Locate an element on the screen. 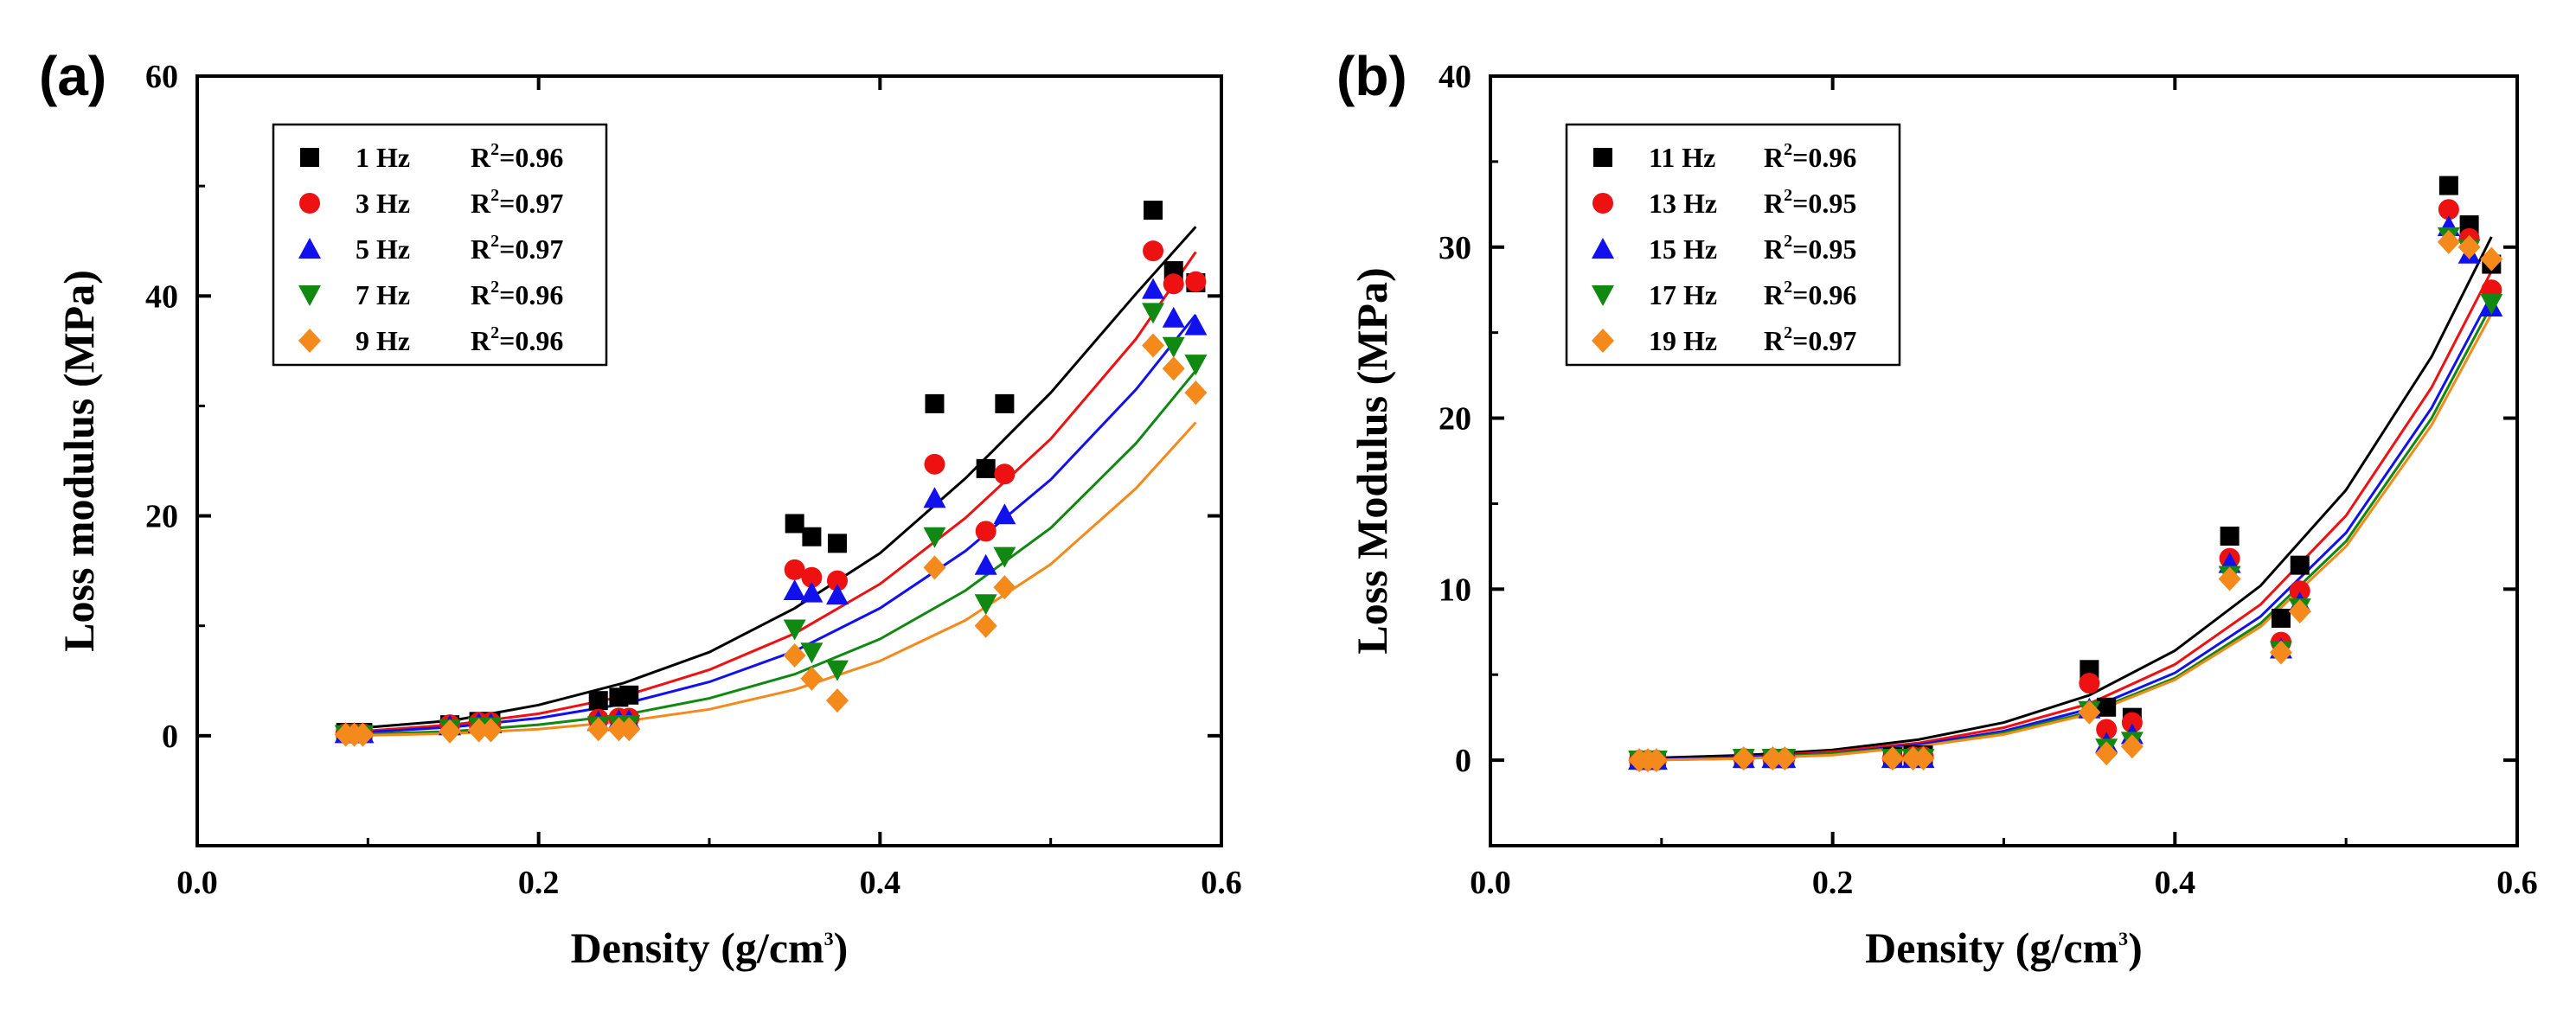 The width and height of the screenshot is (2576, 1029). fit-curve-5hz is located at coordinates (771, 524).